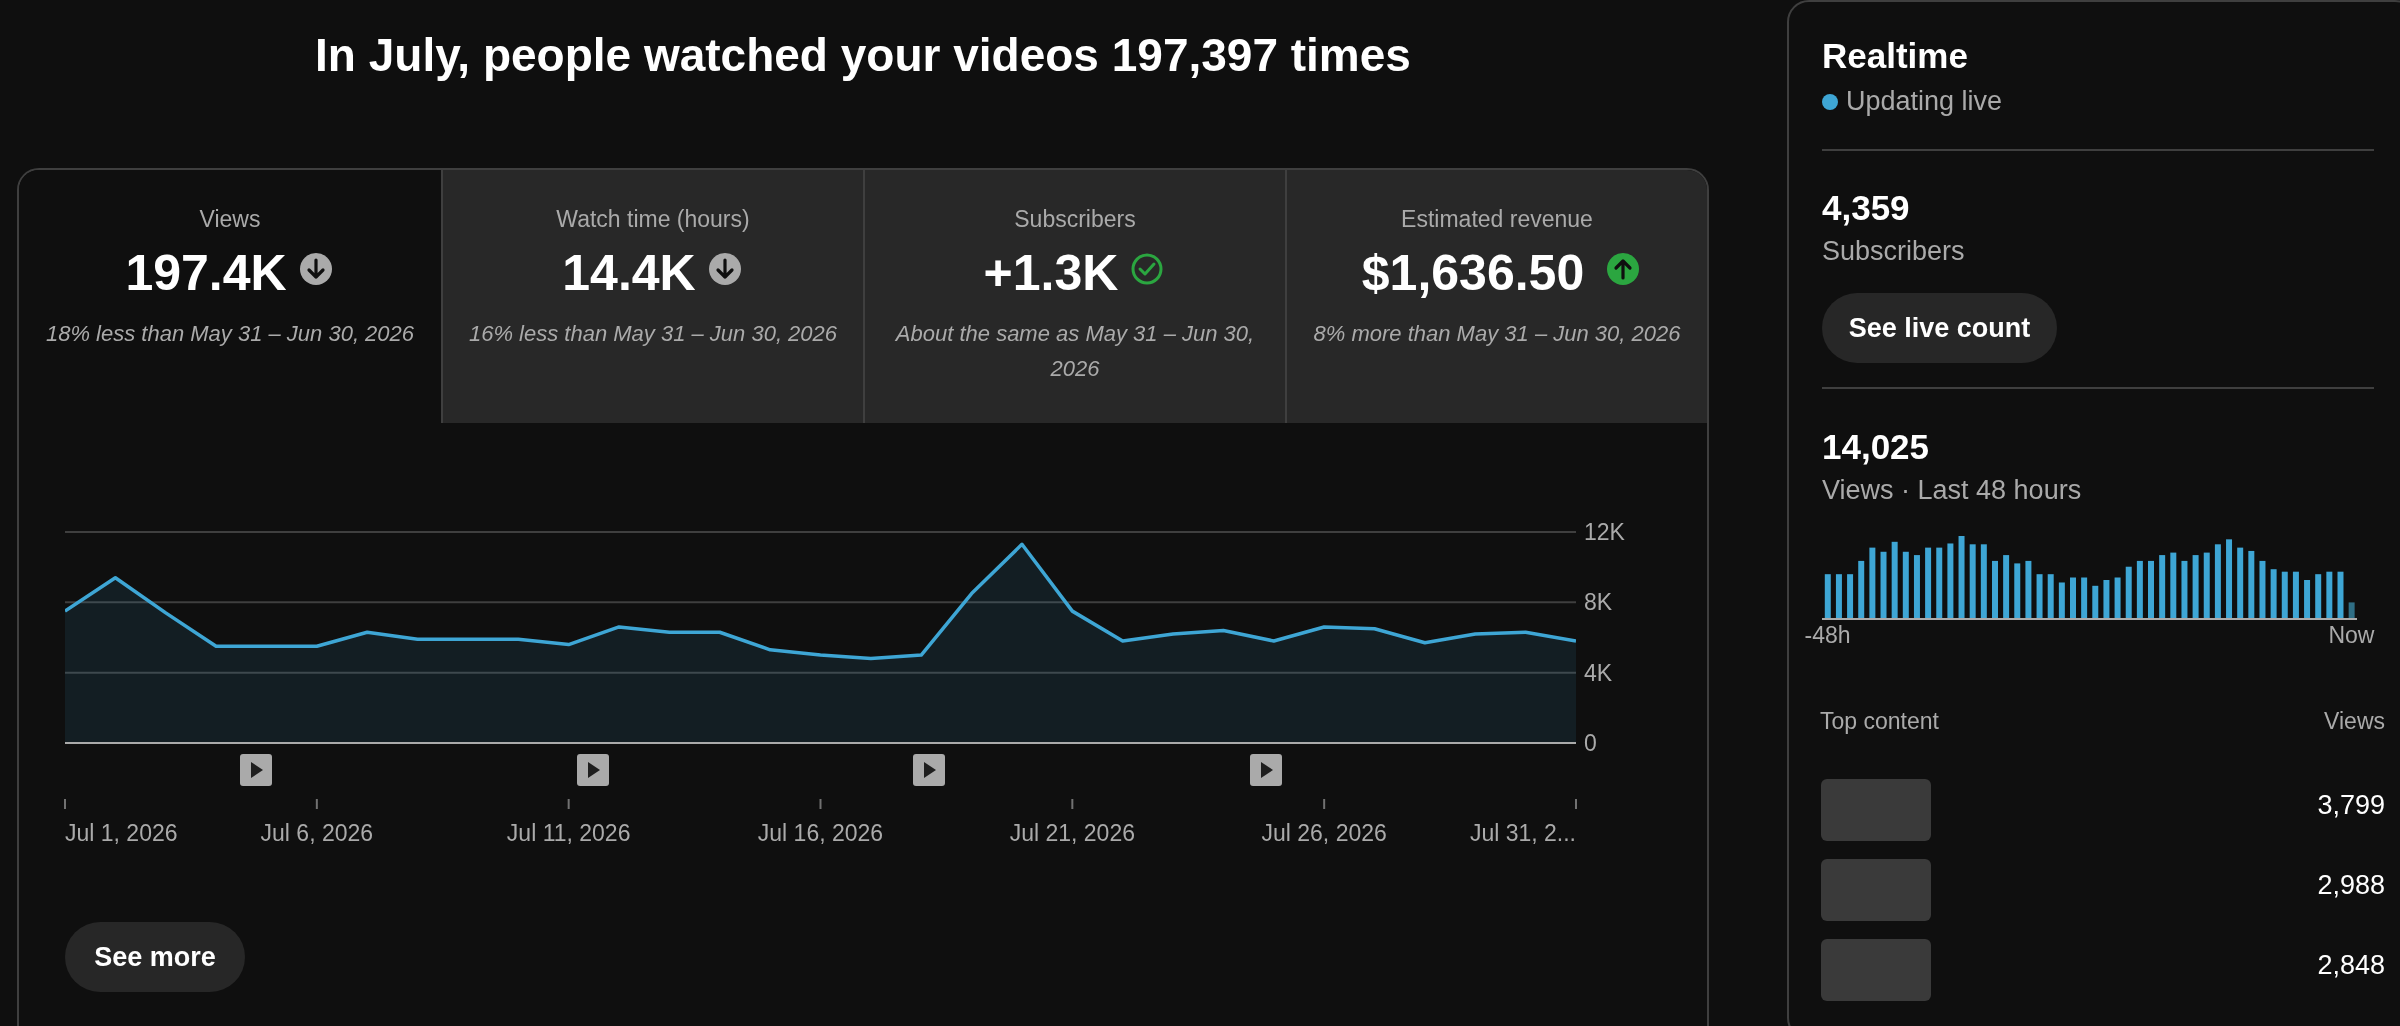 The width and height of the screenshot is (2400, 1026). What do you see at coordinates (1866, 208) in the screenshot?
I see `text: 4,359` at bounding box center [1866, 208].